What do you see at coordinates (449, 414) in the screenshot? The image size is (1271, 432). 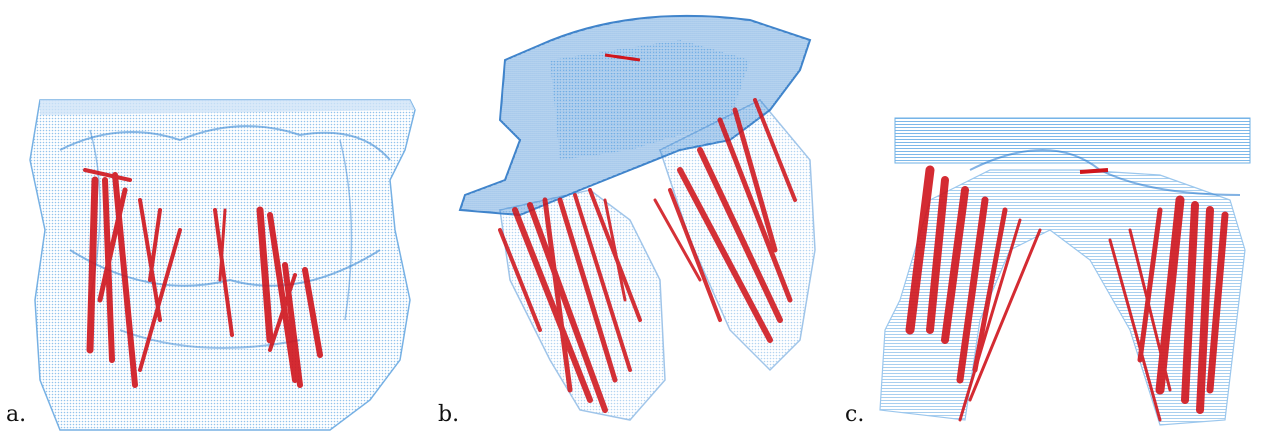 I see `panel-label-b: b.` at bounding box center [449, 414].